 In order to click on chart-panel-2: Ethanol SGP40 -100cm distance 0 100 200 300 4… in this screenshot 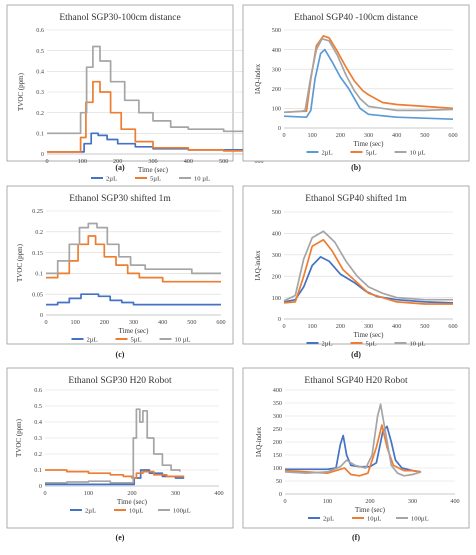, I will do `click(356, 88)`.